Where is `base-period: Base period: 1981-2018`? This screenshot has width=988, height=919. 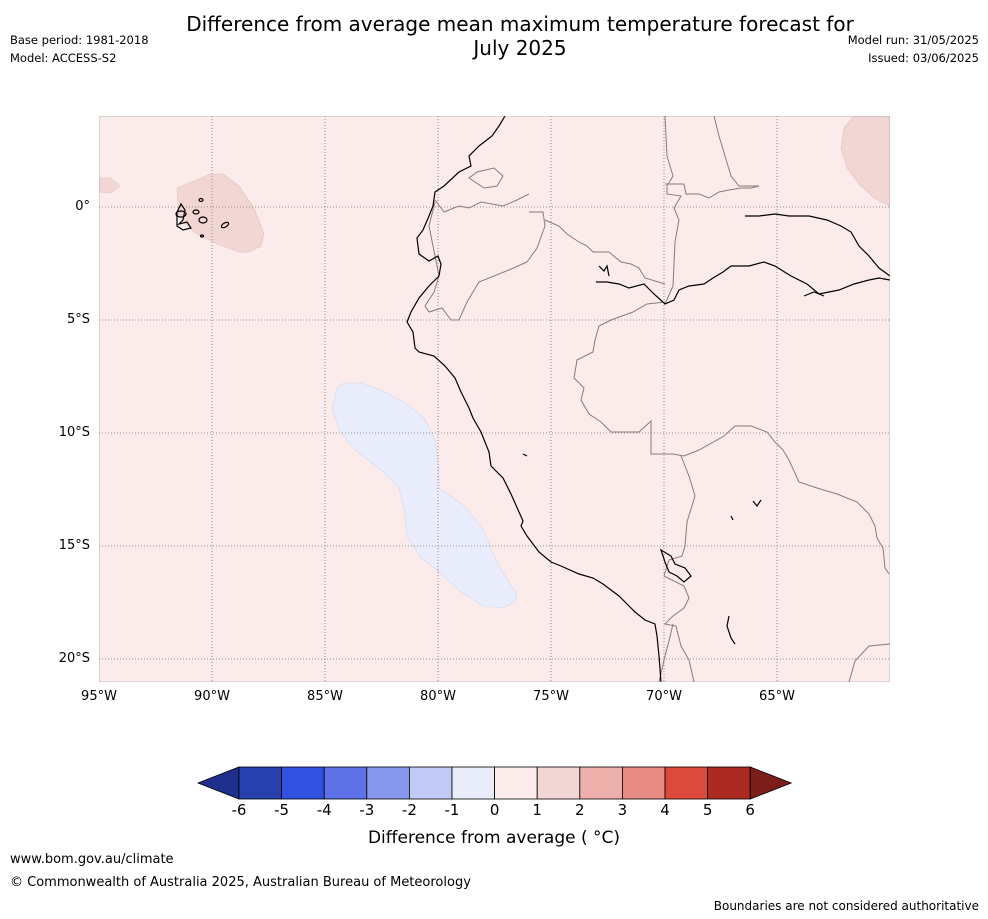
base-period: Base period: 1981-2018 is located at coordinates (79, 40).